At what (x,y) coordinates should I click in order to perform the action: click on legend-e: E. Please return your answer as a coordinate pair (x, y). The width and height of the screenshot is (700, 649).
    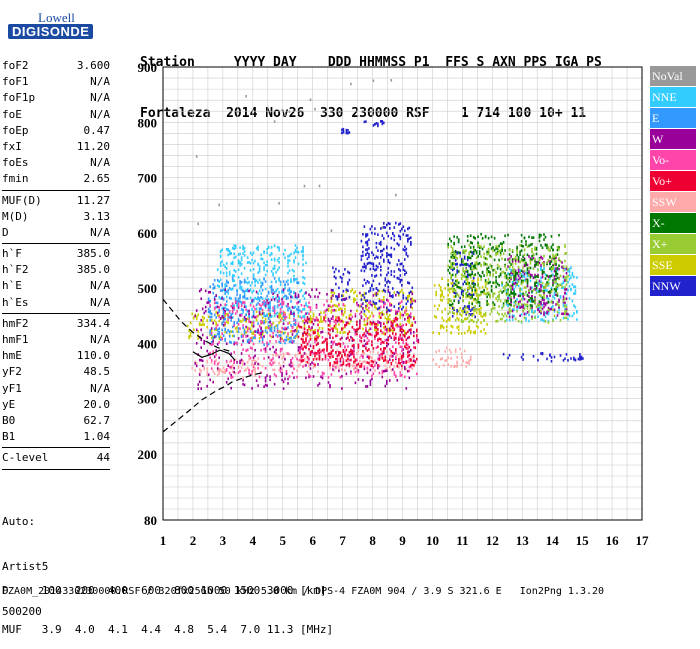
    Looking at the image, I should click on (673, 118).